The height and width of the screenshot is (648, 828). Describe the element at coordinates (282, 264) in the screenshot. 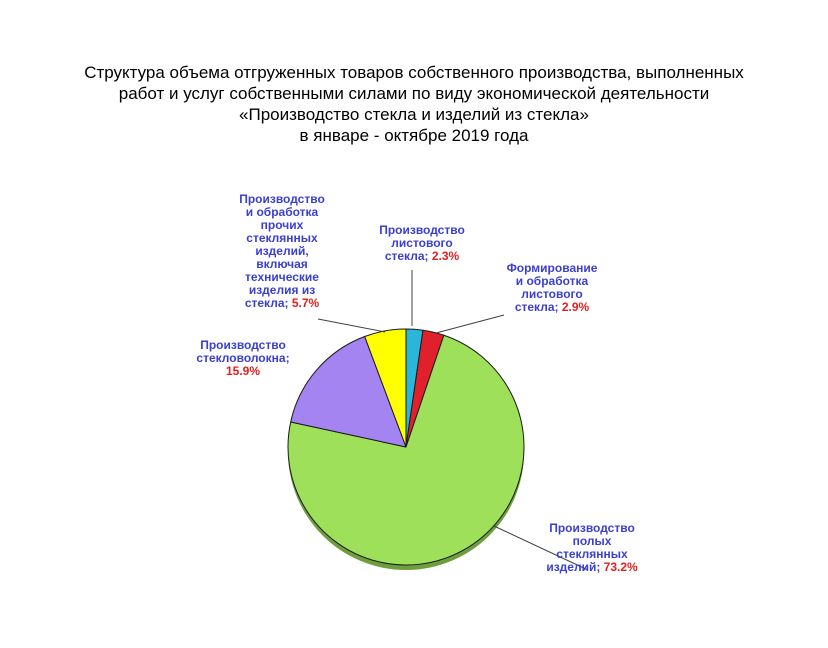

I see `slice-label-line: включая` at that location.